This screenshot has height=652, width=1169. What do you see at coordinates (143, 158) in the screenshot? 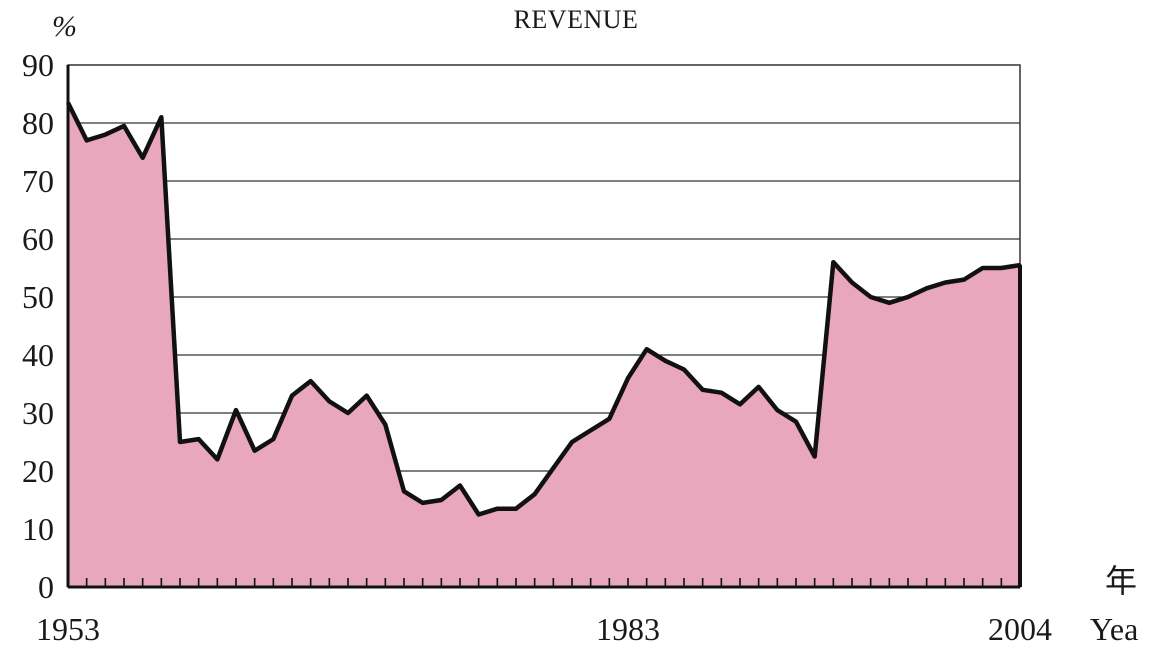
I see `data-point-1957` at bounding box center [143, 158].